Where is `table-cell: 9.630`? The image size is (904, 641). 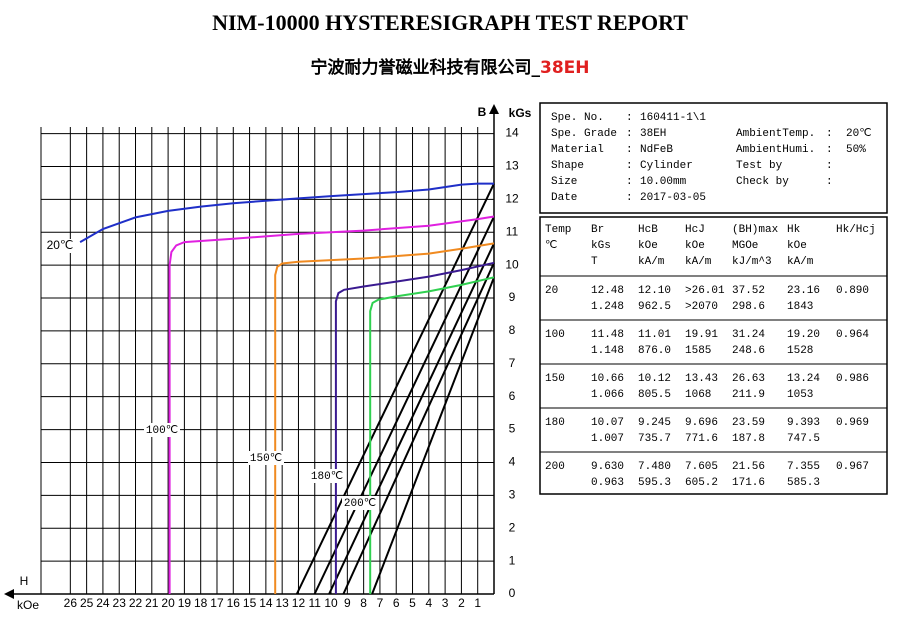 table-cell: 9.630 is located at coordinates (607, 467).